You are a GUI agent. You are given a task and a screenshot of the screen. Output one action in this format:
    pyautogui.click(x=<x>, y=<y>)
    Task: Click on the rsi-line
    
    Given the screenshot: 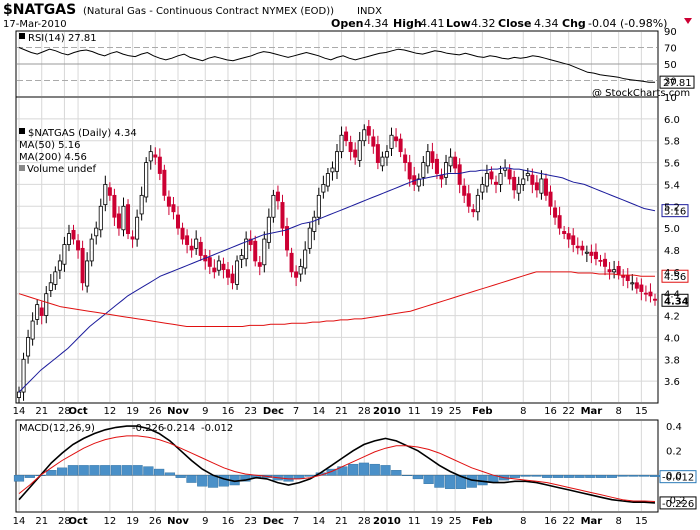 What is the action you would take?
    pyautogui.click(x=336, y=65)
    